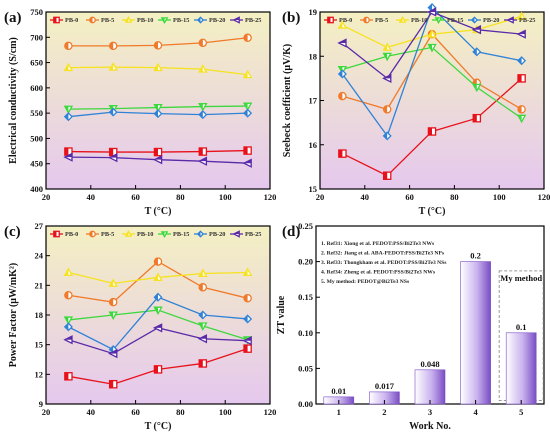 This screenshot has width=550, height=438. What do you see at coordinates (430, 412) in the screenshot?
I see `x-tick-label: 3` at bounding box center [430, 412].